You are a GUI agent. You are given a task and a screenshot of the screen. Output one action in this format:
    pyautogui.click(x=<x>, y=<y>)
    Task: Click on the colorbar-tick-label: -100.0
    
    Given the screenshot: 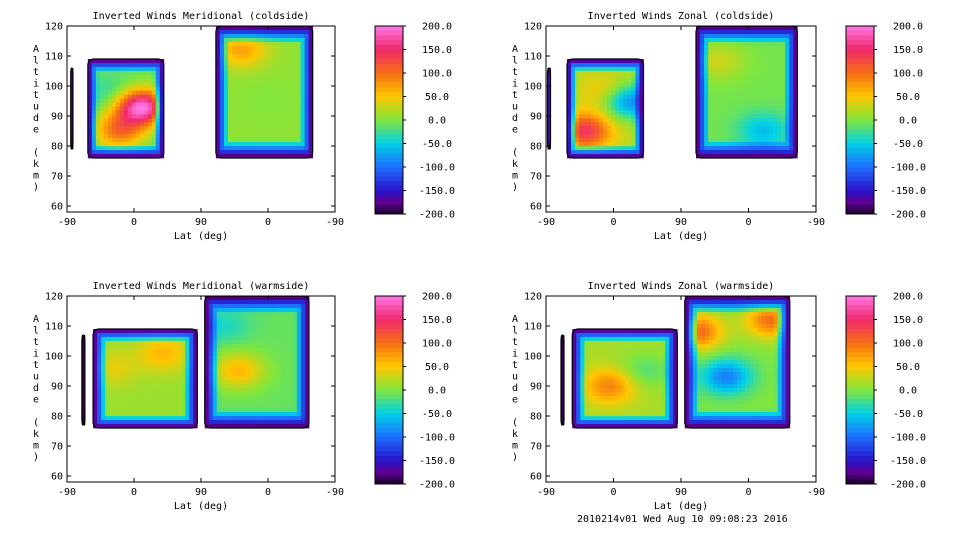 What is the action you would take?
    pyautogui.click(x=908, y=438)
    